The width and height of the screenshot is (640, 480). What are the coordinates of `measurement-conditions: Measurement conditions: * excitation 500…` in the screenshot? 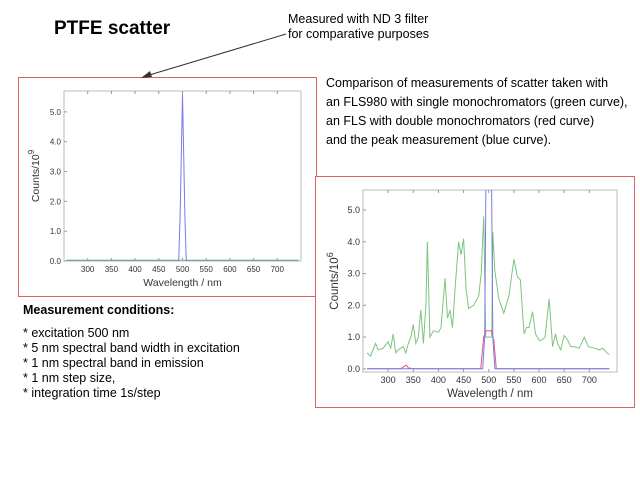 It's located at (131, 352).